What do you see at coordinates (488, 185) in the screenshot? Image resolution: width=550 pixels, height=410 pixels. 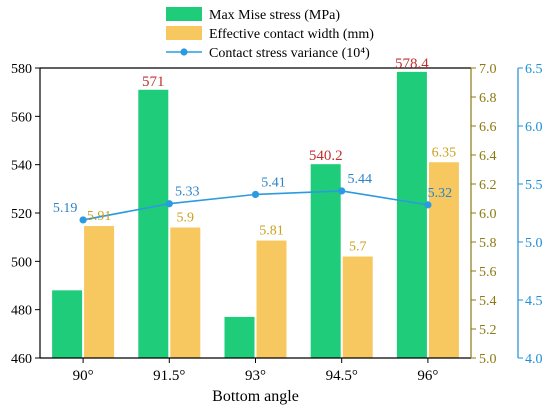 I see `right1-tick-label: 6.2` at bounding box center [488, 185].